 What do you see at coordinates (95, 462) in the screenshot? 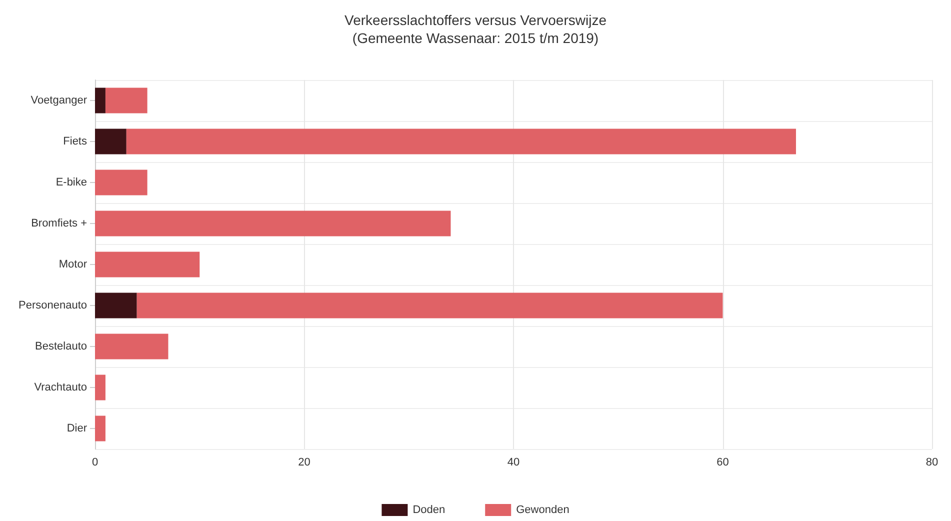
I see `x-tick-label: 0` at bounding box center [95, 462].